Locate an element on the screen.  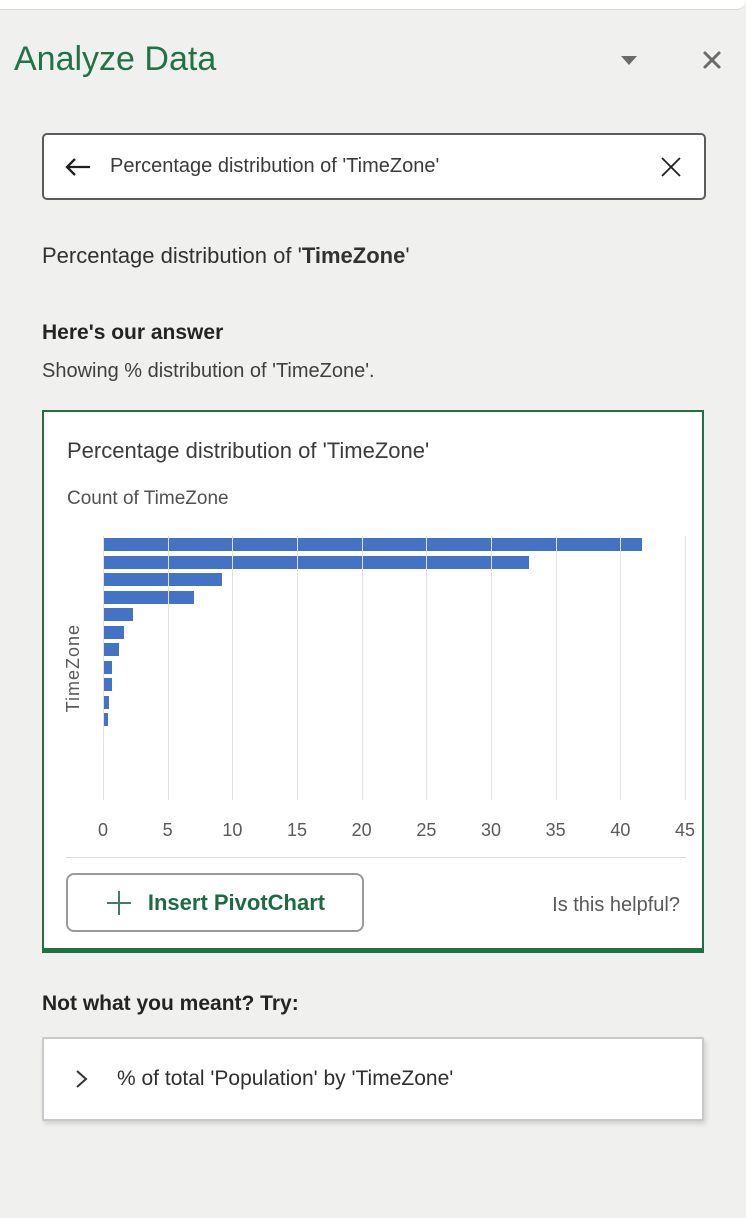
x-tick-label: 35 is located at coordinates (555, 830).